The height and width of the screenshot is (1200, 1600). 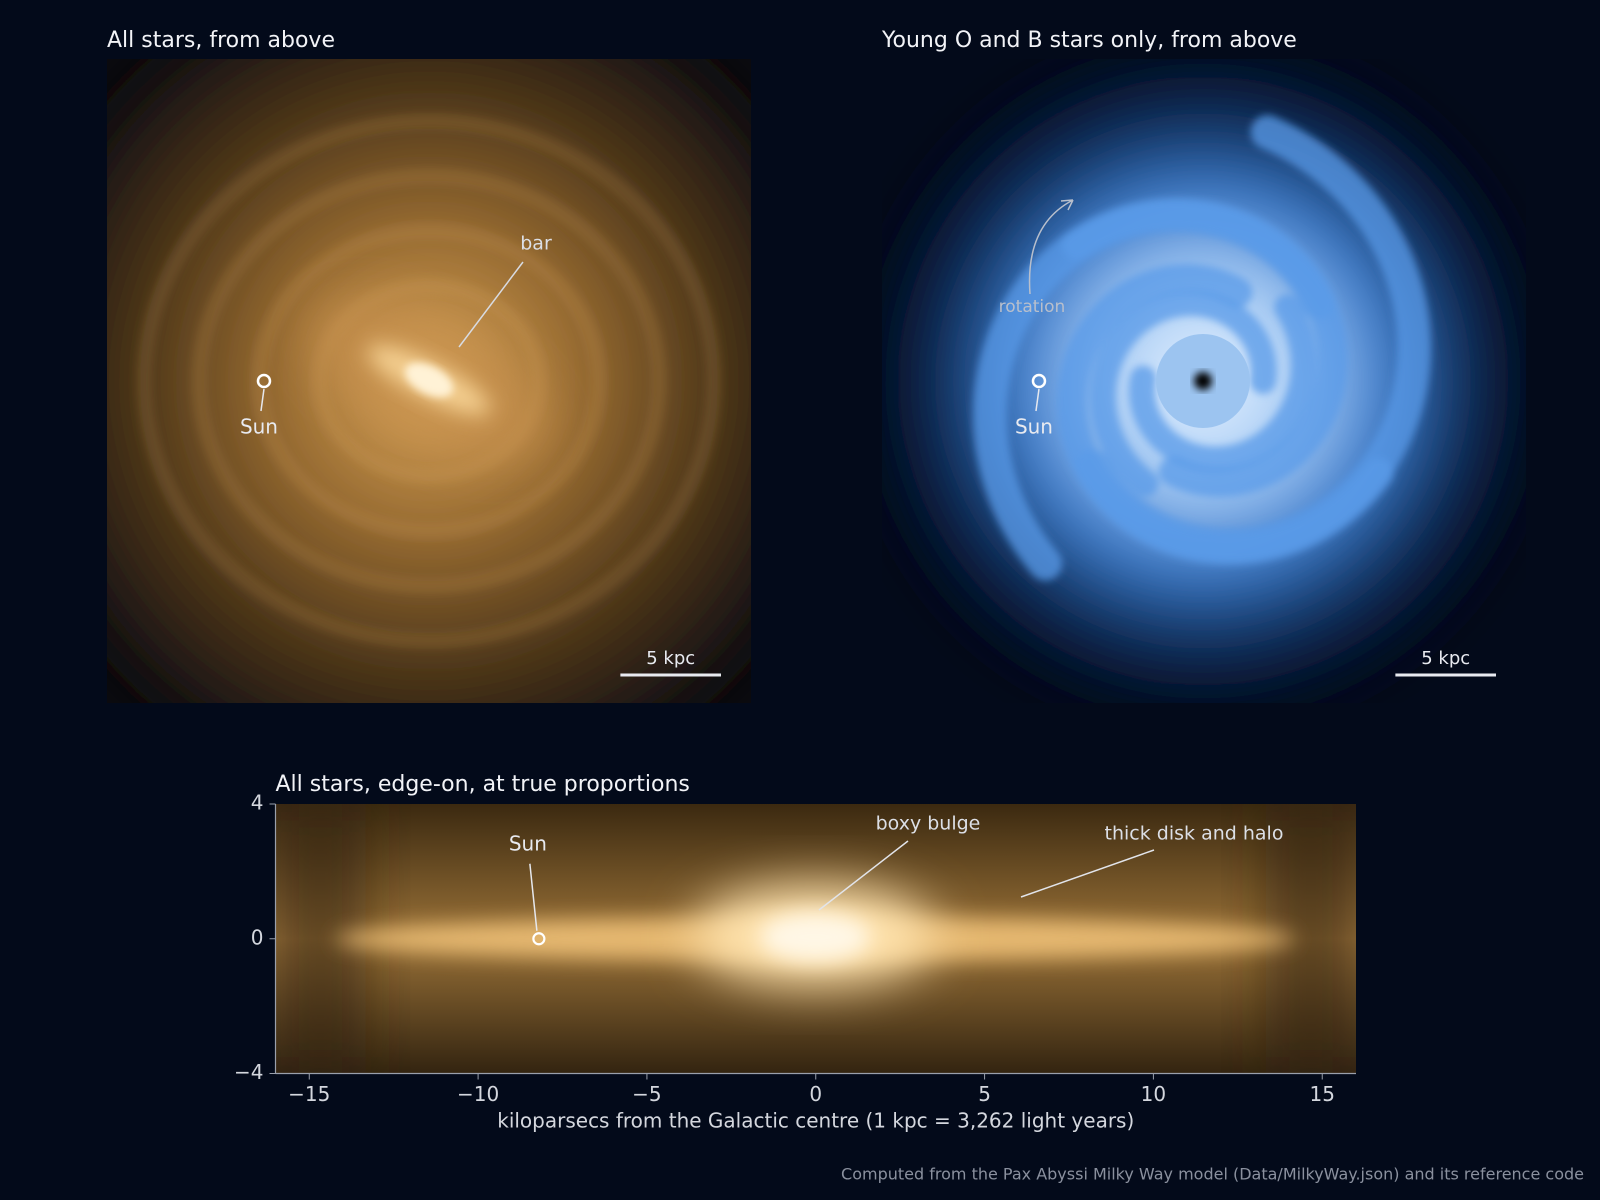 I want to click on annotation: rotation, so click(x=1032, y=307).